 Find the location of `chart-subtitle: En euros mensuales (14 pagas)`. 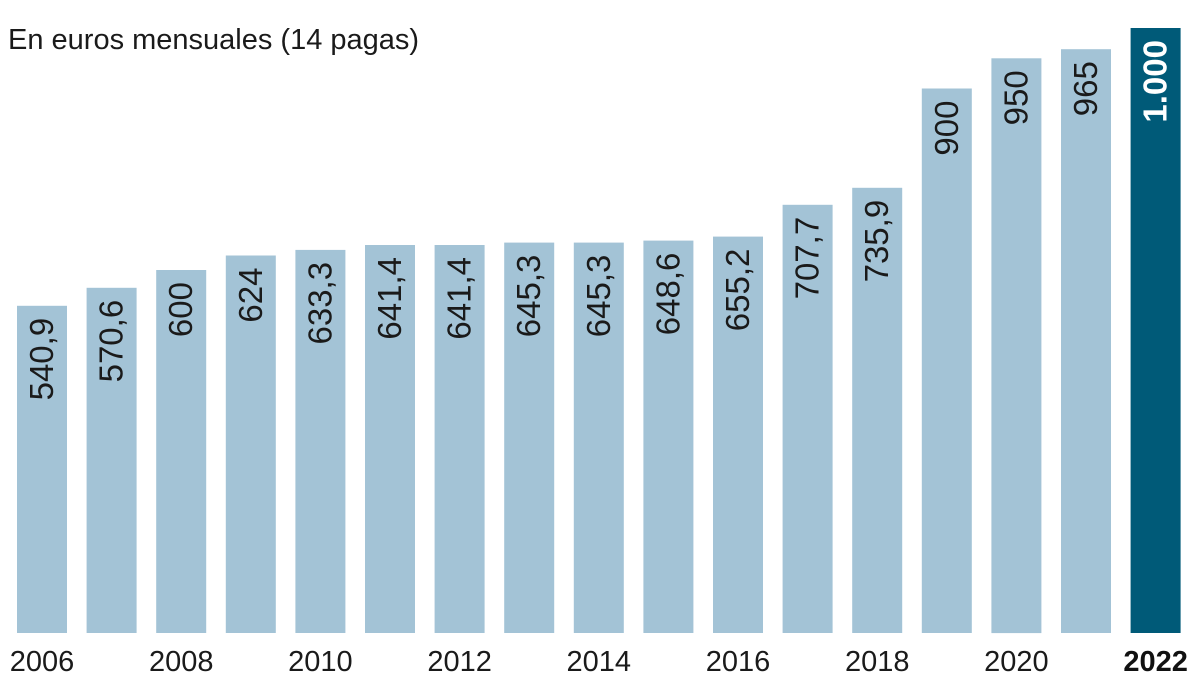

chart-subtitle: En euros mensuales (14 pagas) is located at coordinates (214, 40).